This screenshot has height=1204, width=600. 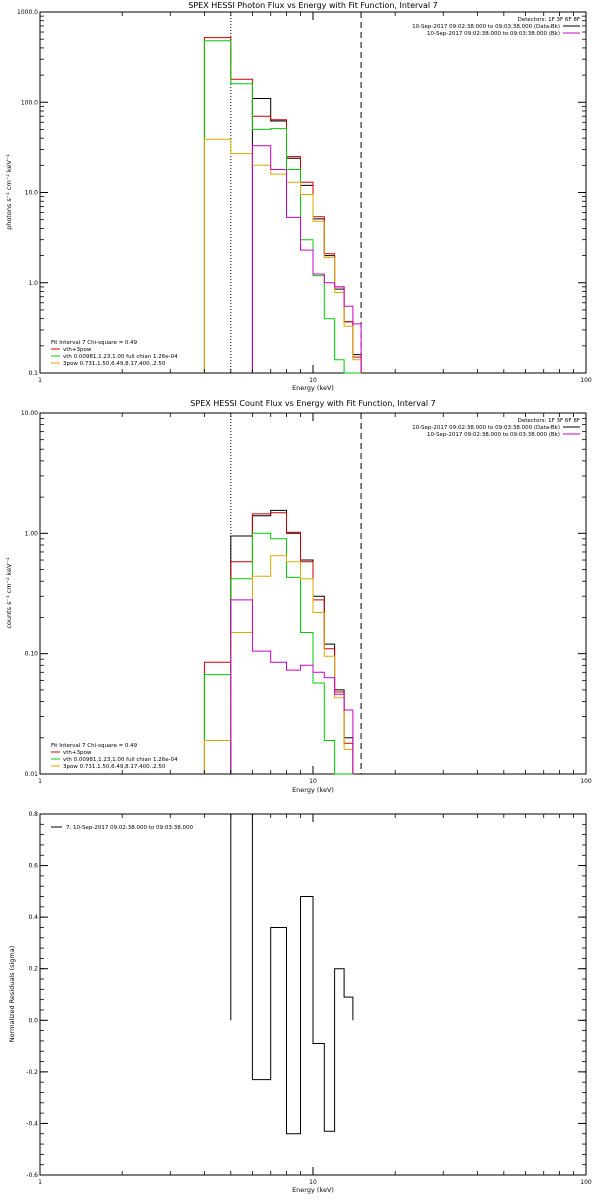 What do you see at coordinates (94, 343) in the screenshot?
I see `photon-flux-fit-label: Fit Interval 7 Chi-square = 0.49` at bounding box center [94, 343].